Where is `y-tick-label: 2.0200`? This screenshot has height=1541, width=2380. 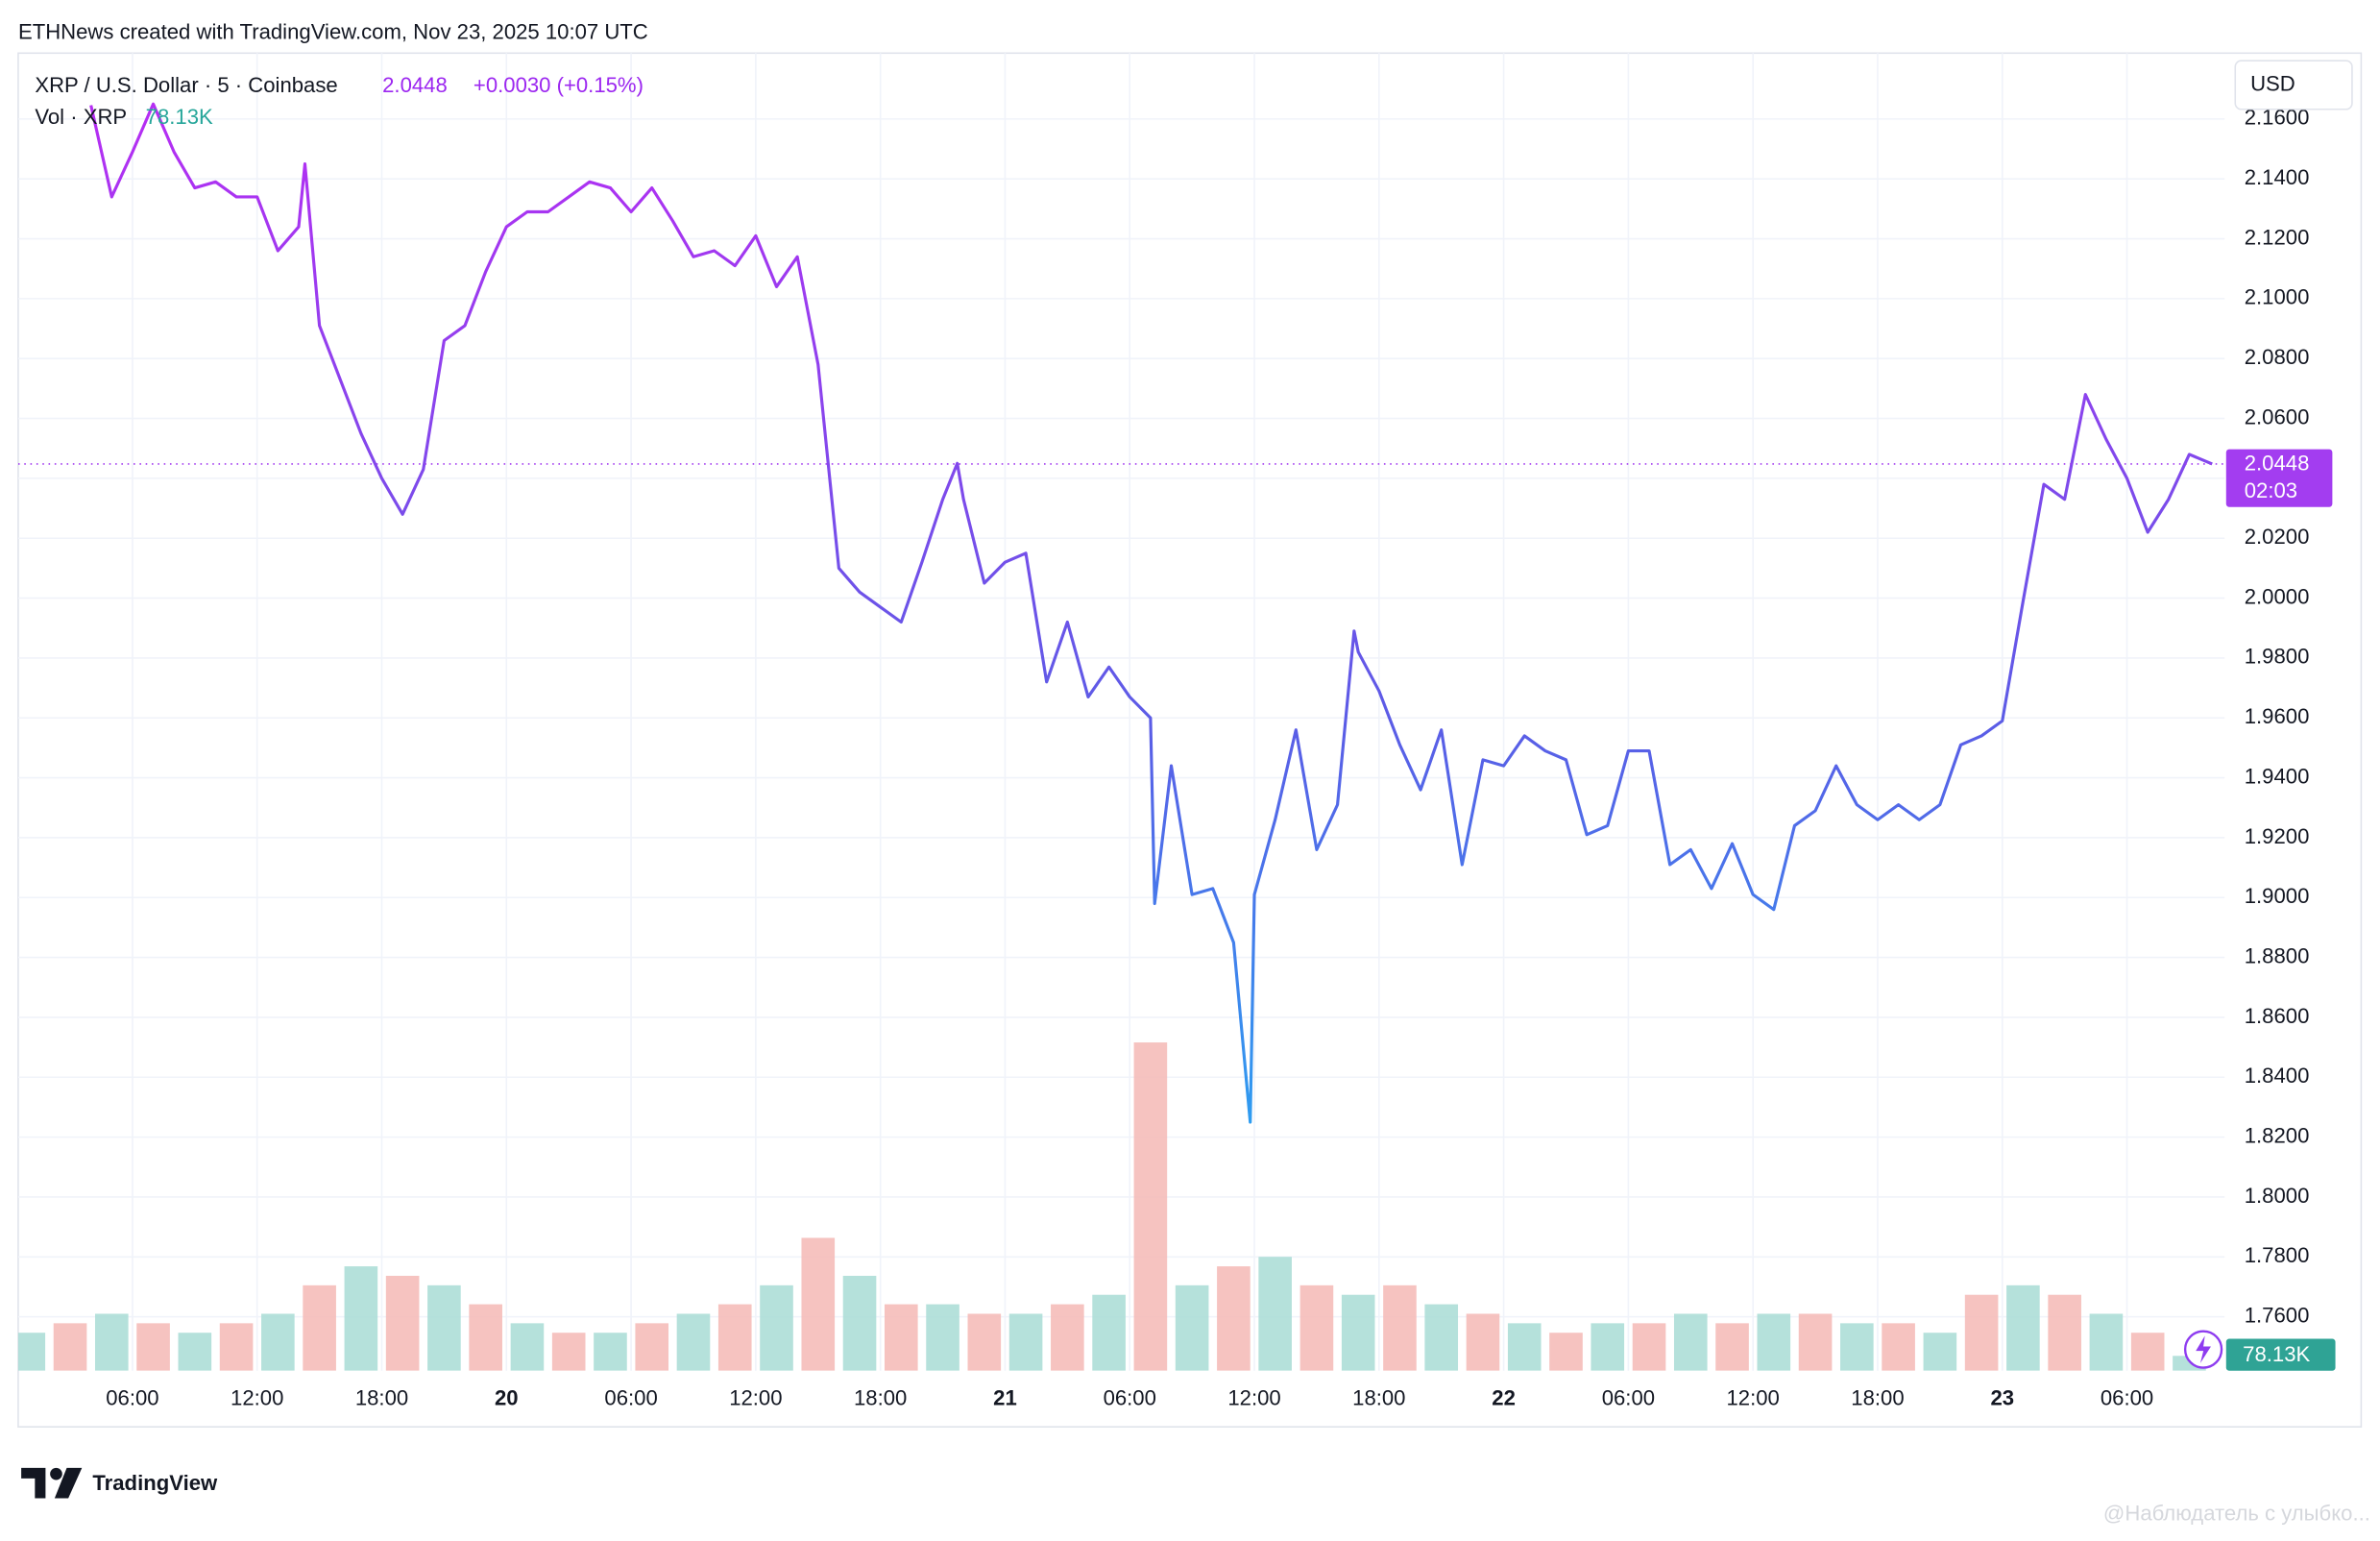
y-tick-label: 2.0200 is located at coordinates (2277, 537).